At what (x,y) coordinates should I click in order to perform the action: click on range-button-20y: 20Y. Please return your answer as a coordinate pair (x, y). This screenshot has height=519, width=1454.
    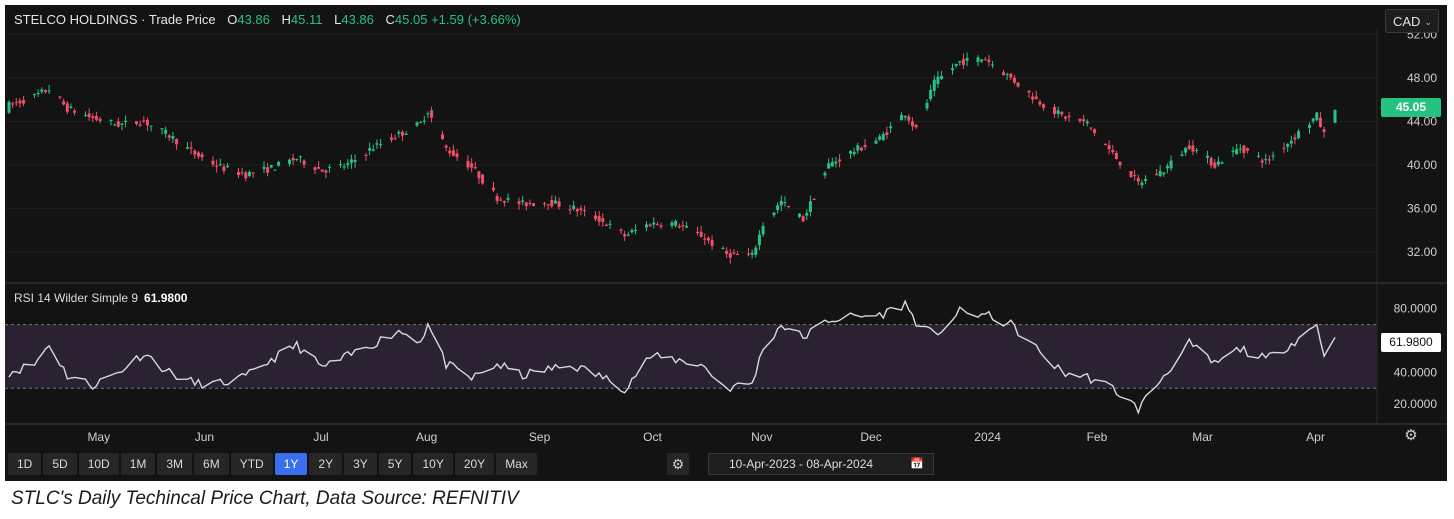
    Looking at the image, I should click on (474, 464).